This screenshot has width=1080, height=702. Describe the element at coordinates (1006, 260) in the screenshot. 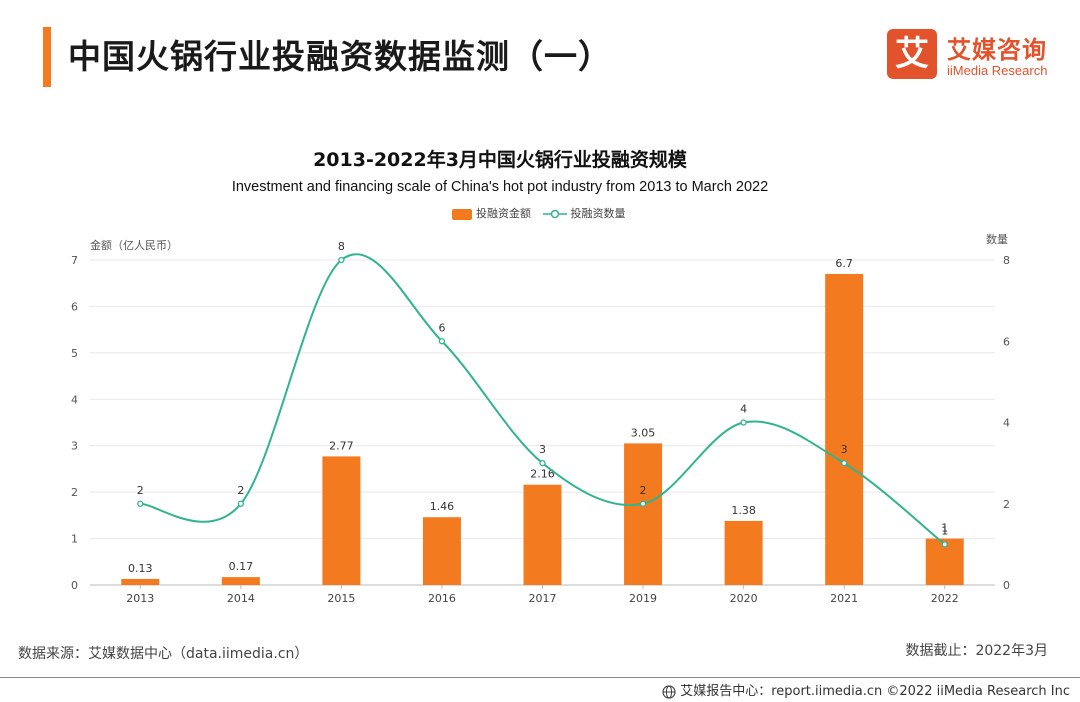

I see `y2-tick-label: 8` at that location.